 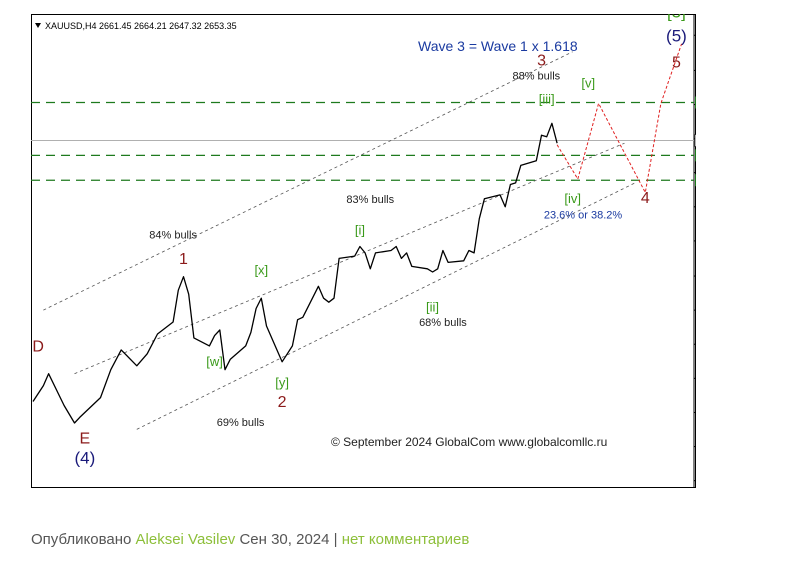 What do you see at coordinates (498, 46) in the screenshot?
I see `chart-title: Wave 3 = Wave 1 x 1.618` at bounding box center [498, 46].